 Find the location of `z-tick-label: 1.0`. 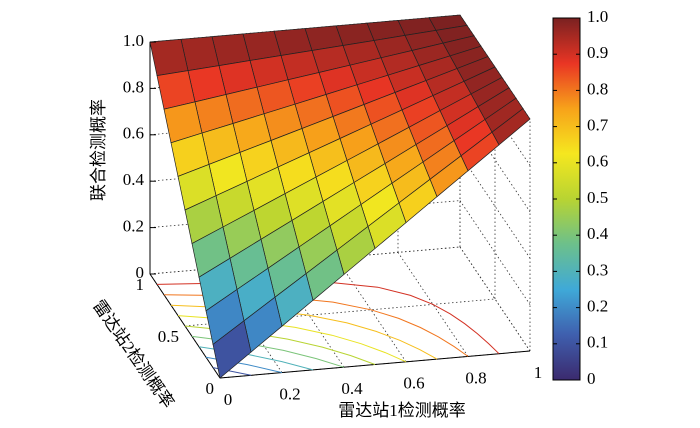

z-tick-label: 1.0 is located at coordinates (133, 40).